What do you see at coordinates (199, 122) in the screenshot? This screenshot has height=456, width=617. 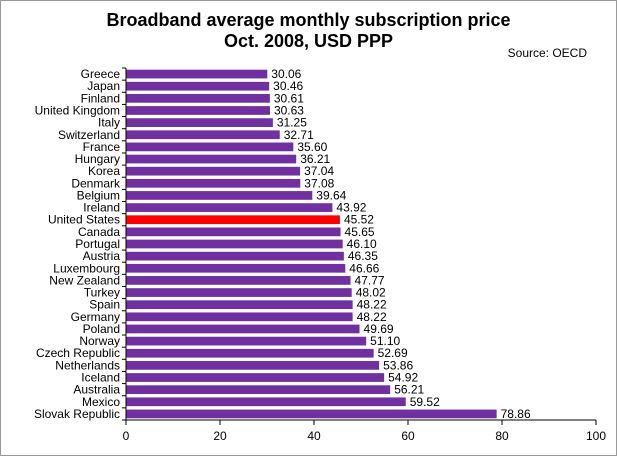 I see `bar-italy` at bounding box center [199, 122].